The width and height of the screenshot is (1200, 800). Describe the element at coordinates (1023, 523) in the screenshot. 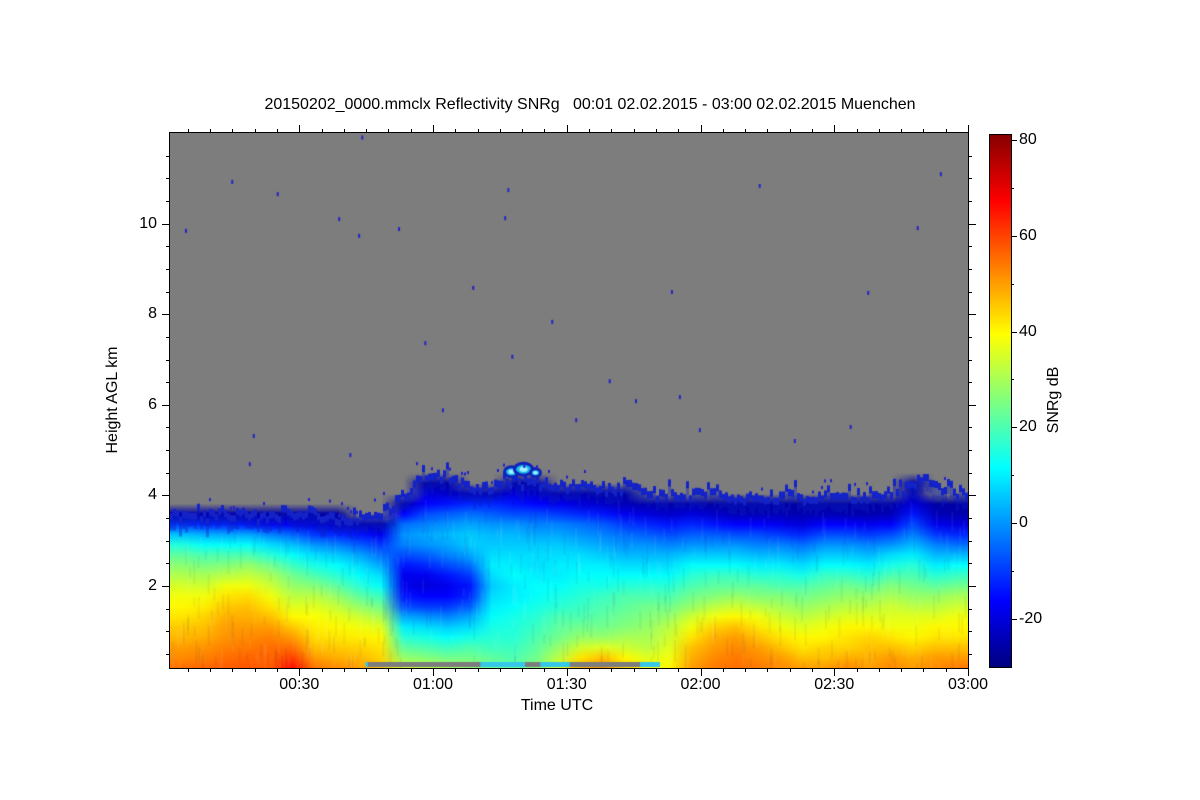

I see `colorbar-tick-label: 0` at that location.